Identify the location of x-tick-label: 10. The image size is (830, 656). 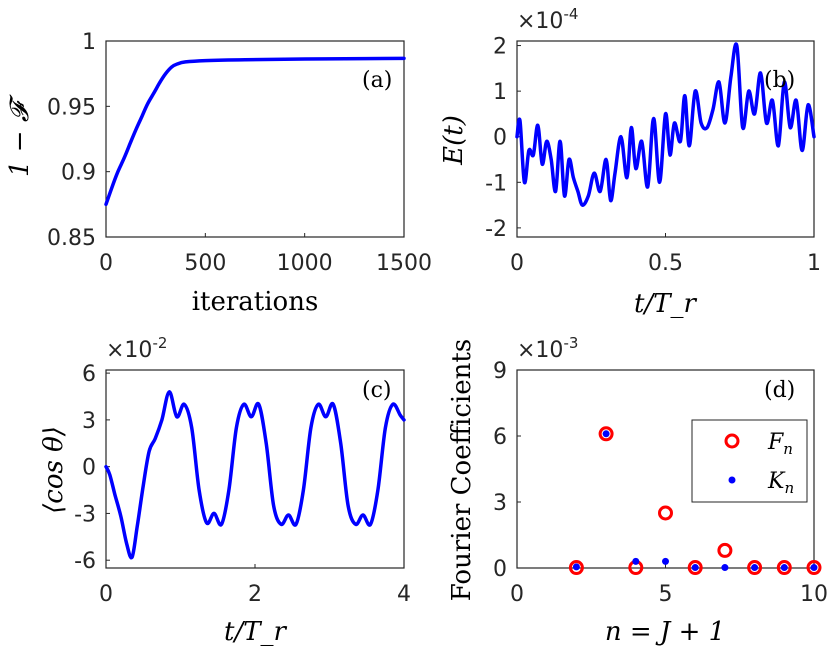
(814, 594).